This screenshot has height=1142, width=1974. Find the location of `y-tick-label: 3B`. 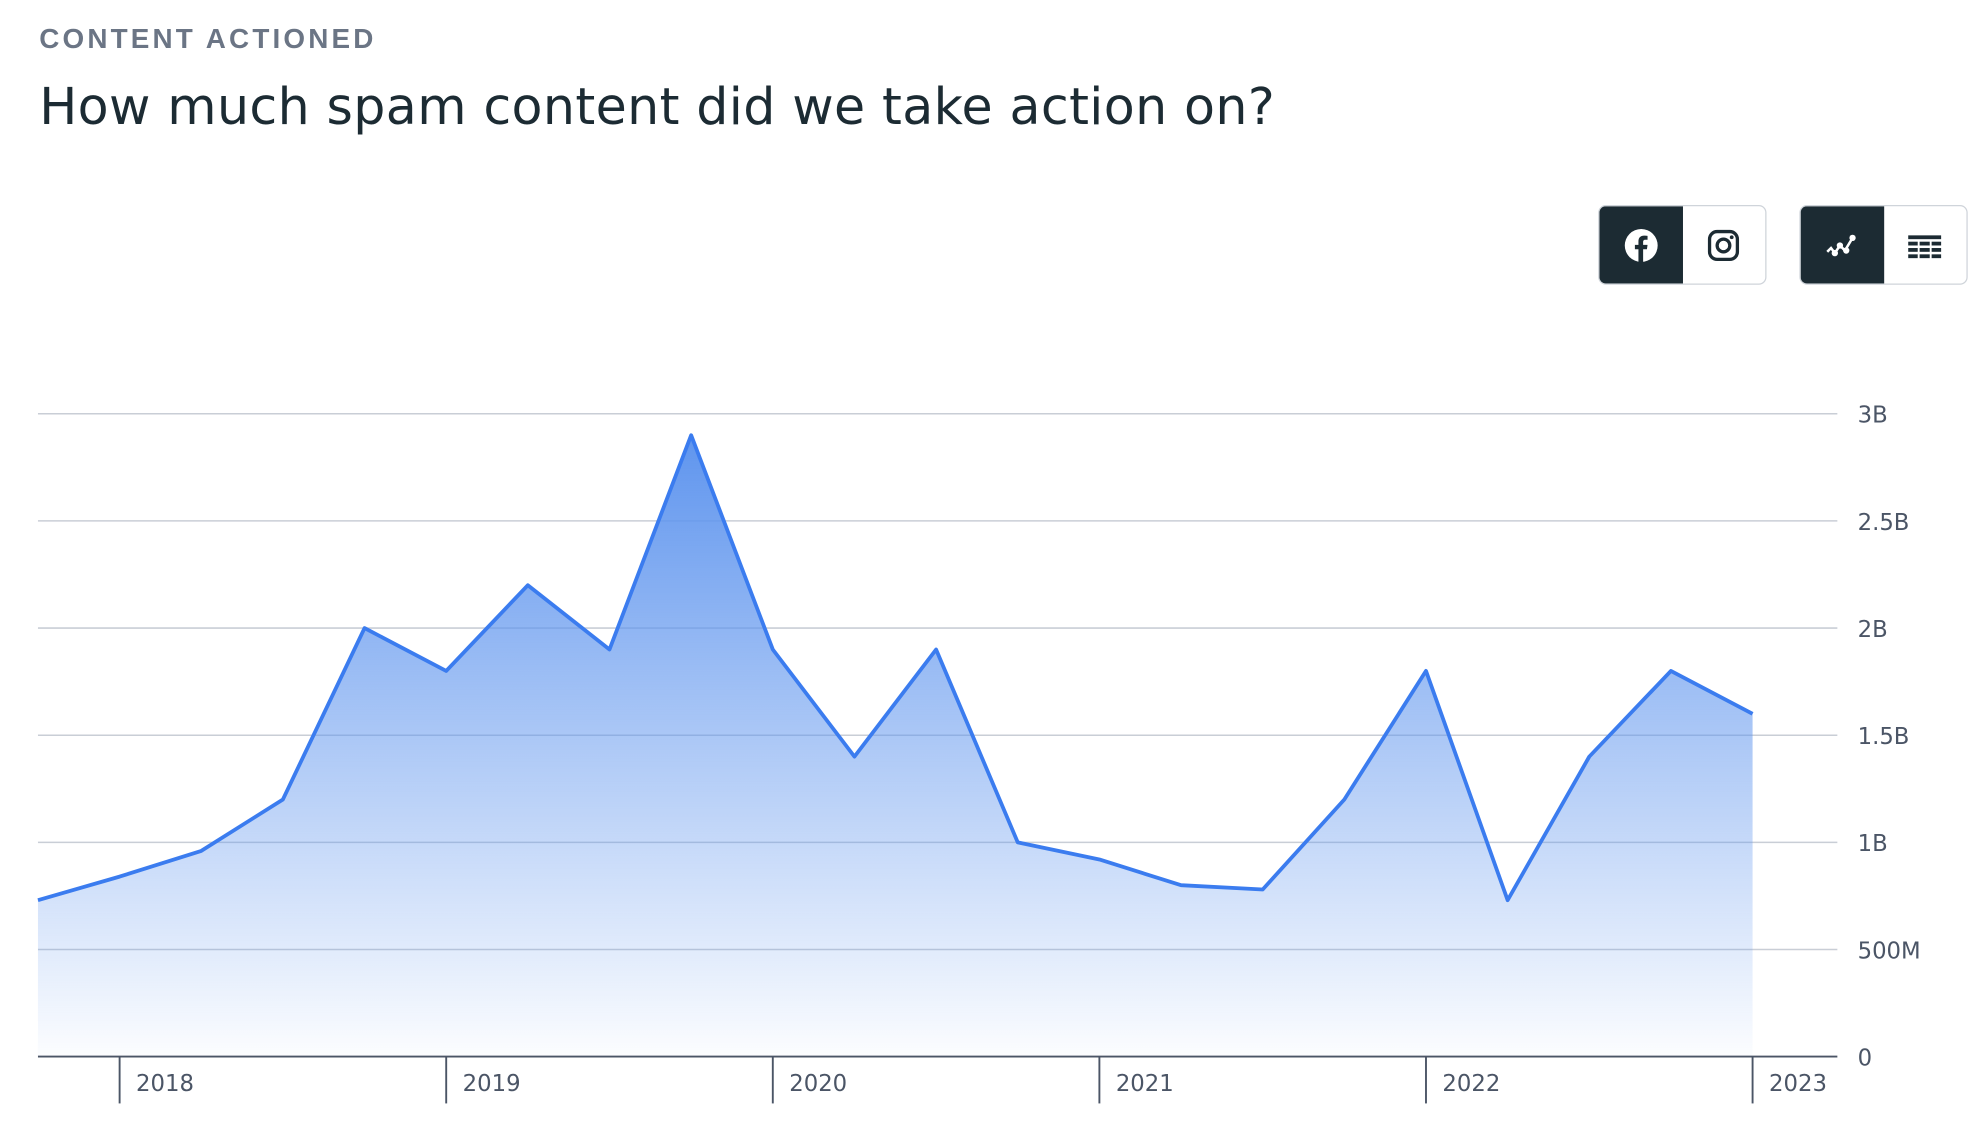

y-tick-label: 3B is located at coordinates (1873, 416).